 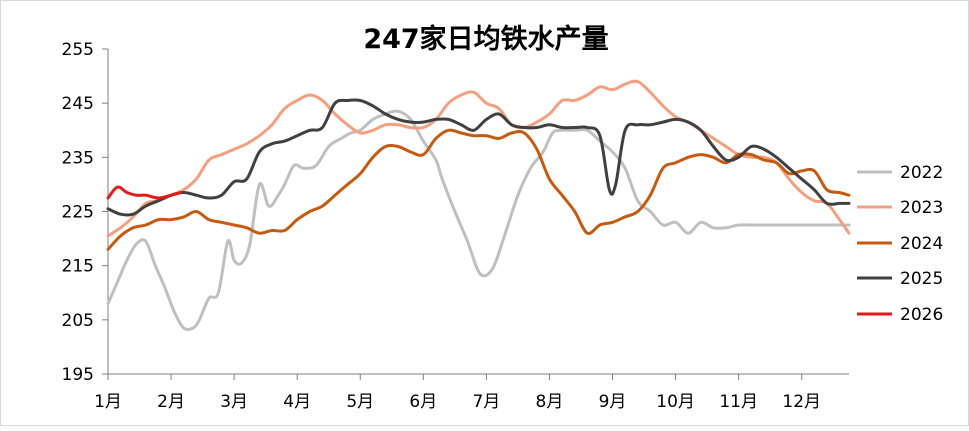 What do you see at coordinates (360, 402) in the screenshot?
I see `x-tick-label: 5月` at bounding box center [360, 402].